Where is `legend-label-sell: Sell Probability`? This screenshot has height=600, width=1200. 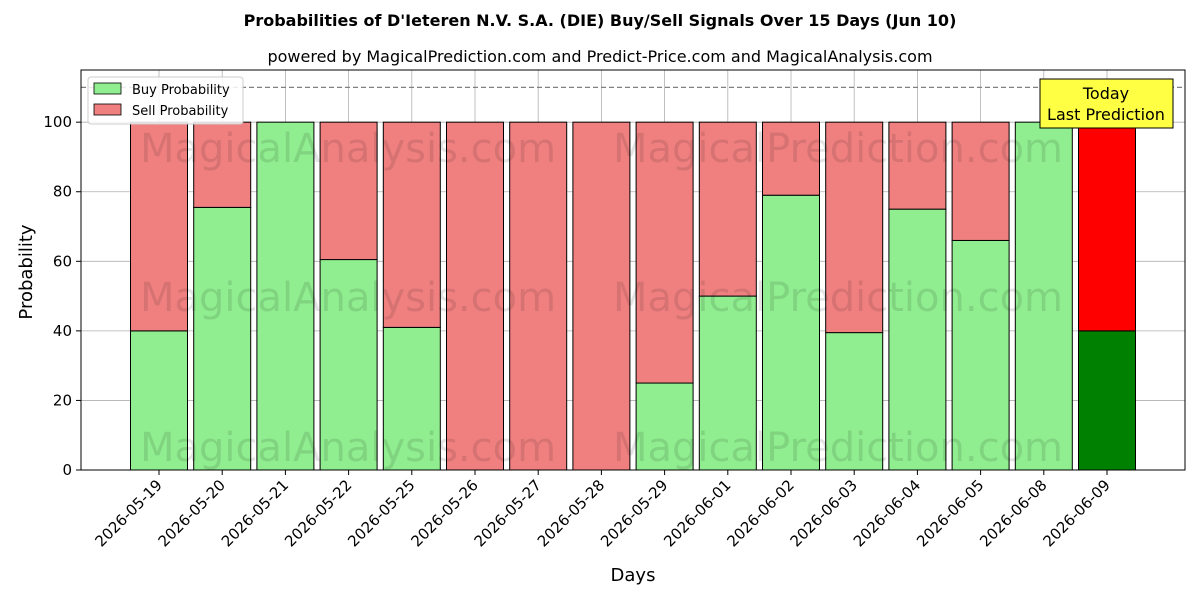 legend-label-sell: Sell Probability is located at coordinates (180, 111).